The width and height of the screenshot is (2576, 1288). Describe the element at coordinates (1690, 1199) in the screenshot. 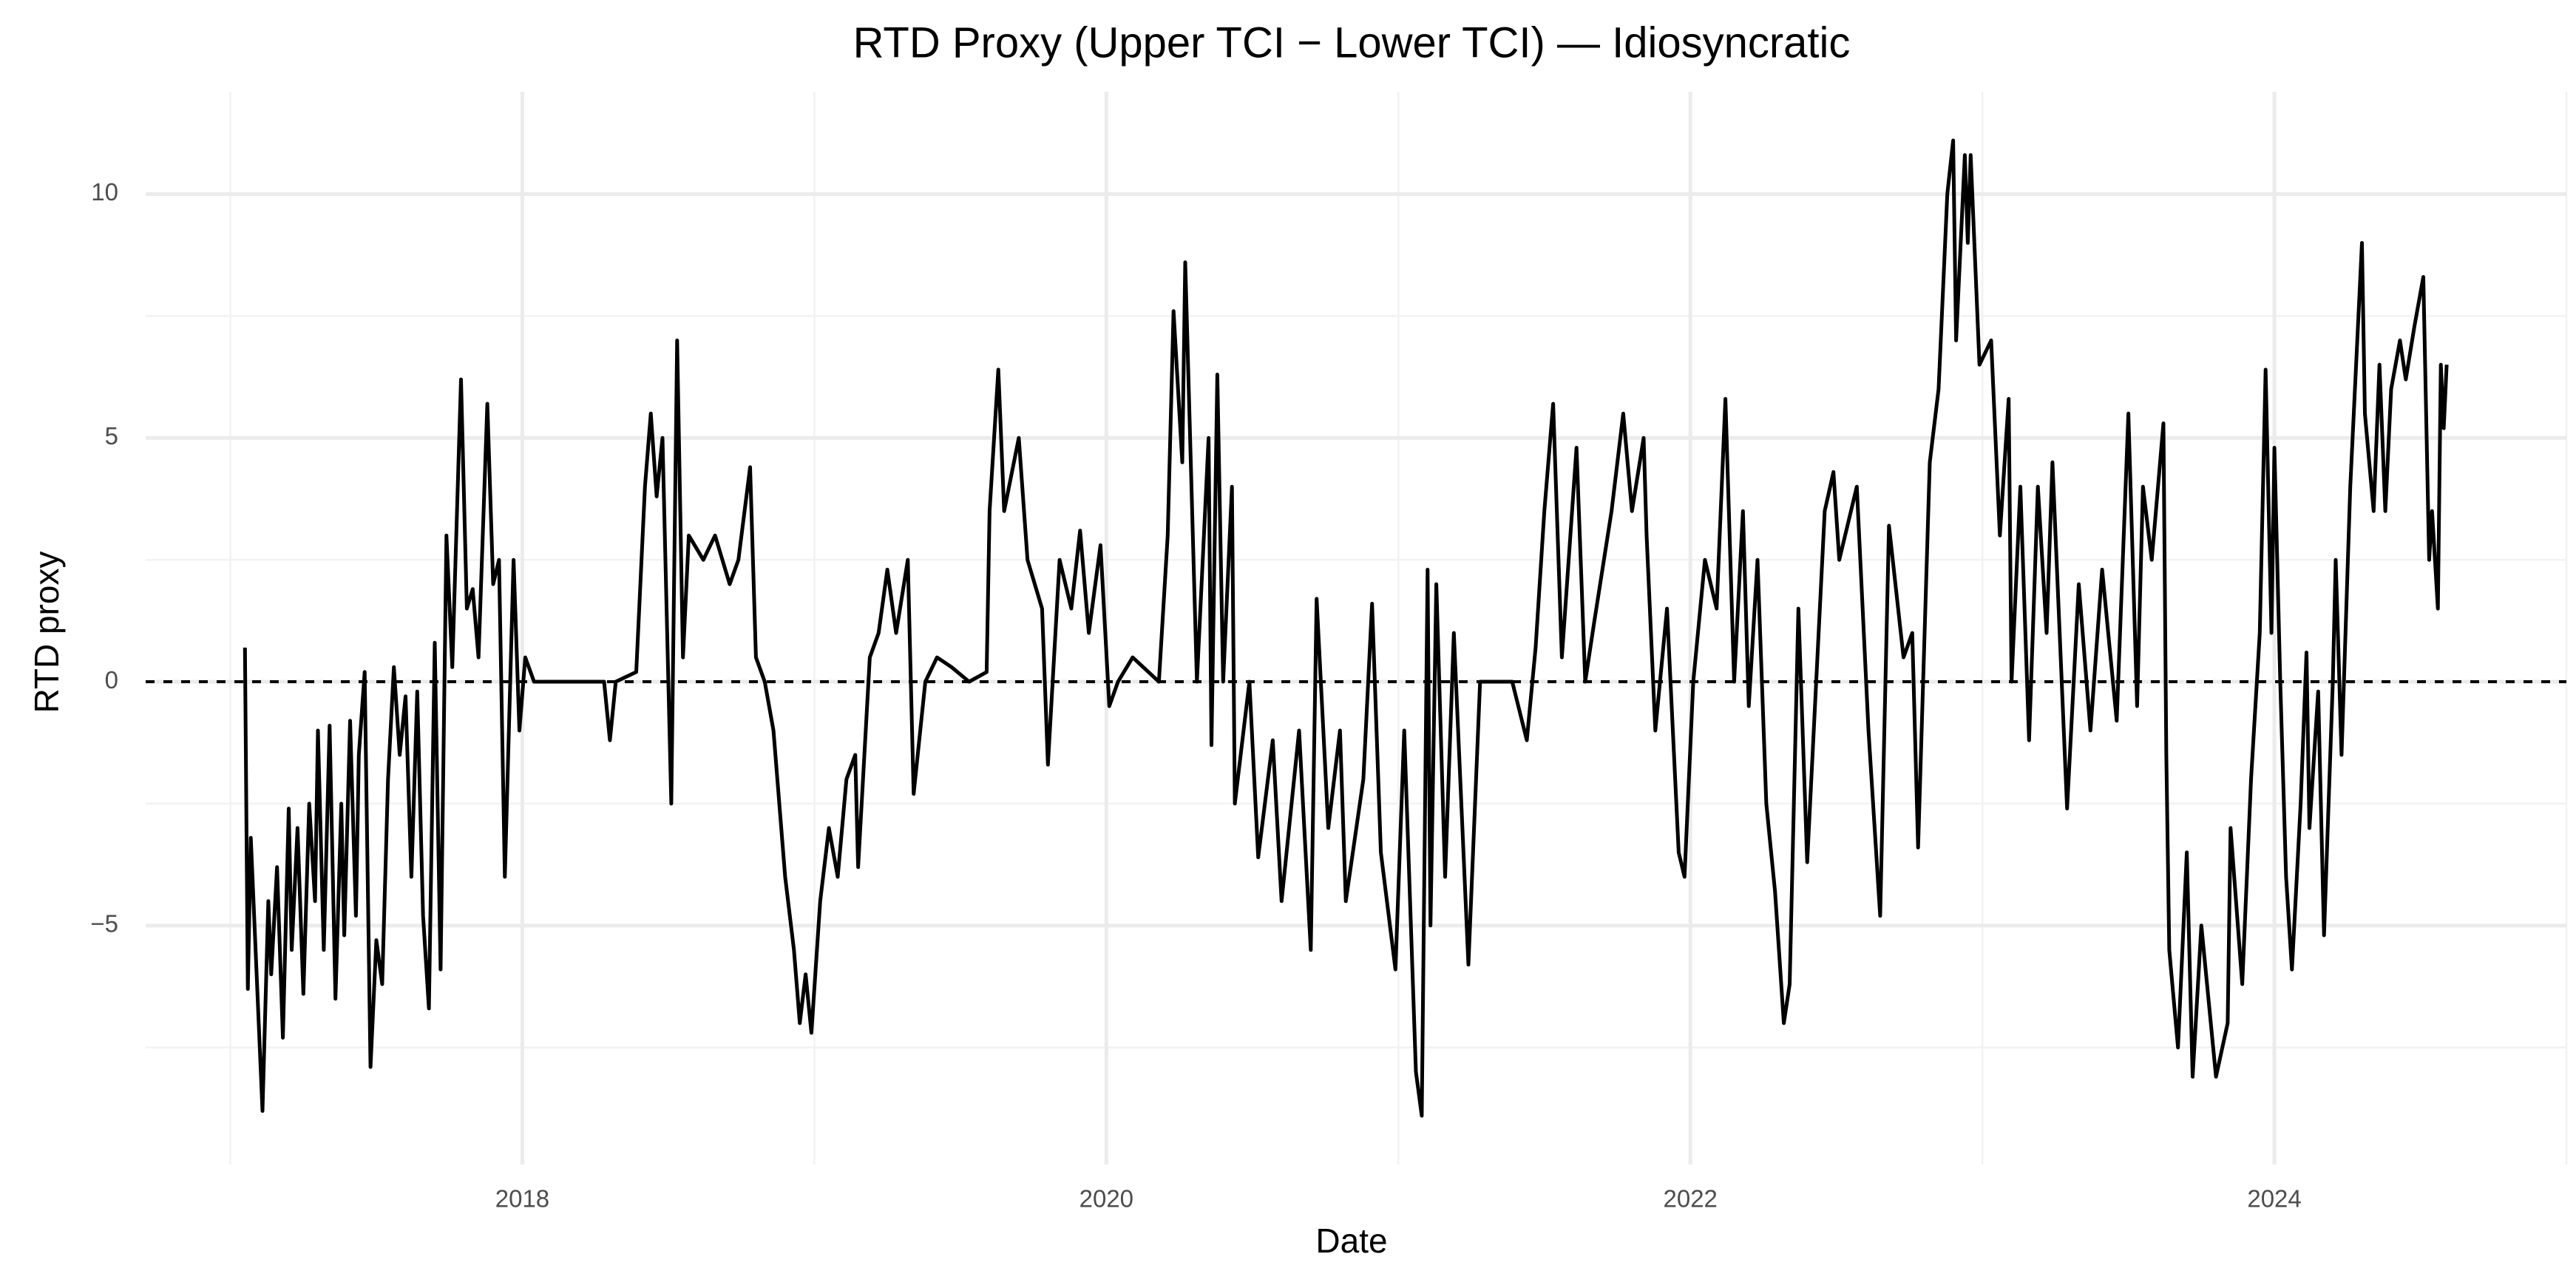

I see `x-tick-label: 2022` at that location.